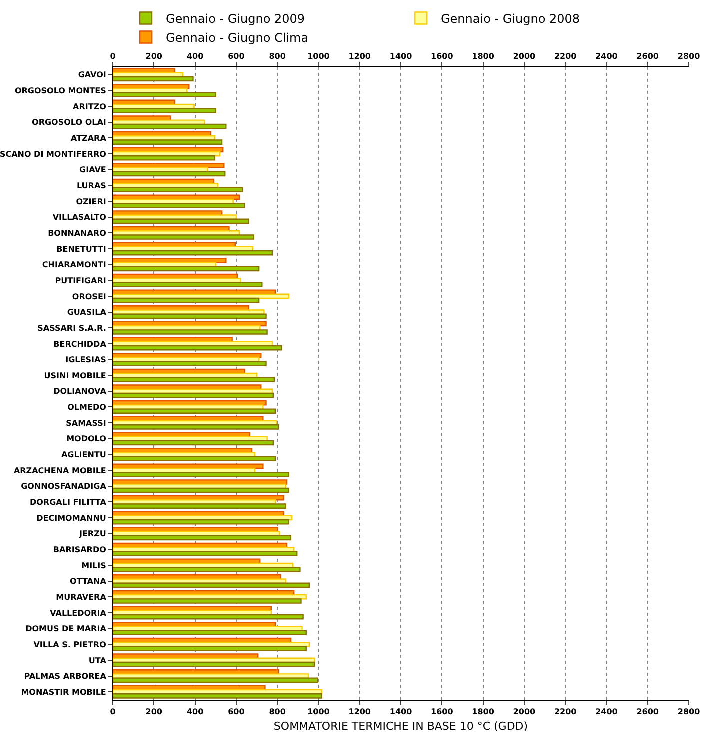 This screenshot has height=746, width=709. Describe the element at coordinates (154, 56) in the screenshot. I see `x-tick-label: 200` at that location.